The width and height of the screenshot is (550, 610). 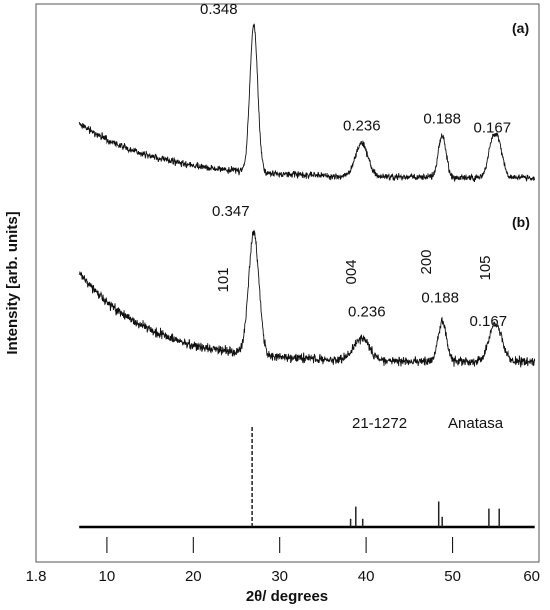 What do you see at coordinates (231, 211) in the screenshot?
I see `peak-label: 0.347` at bounding box center [231, 211].